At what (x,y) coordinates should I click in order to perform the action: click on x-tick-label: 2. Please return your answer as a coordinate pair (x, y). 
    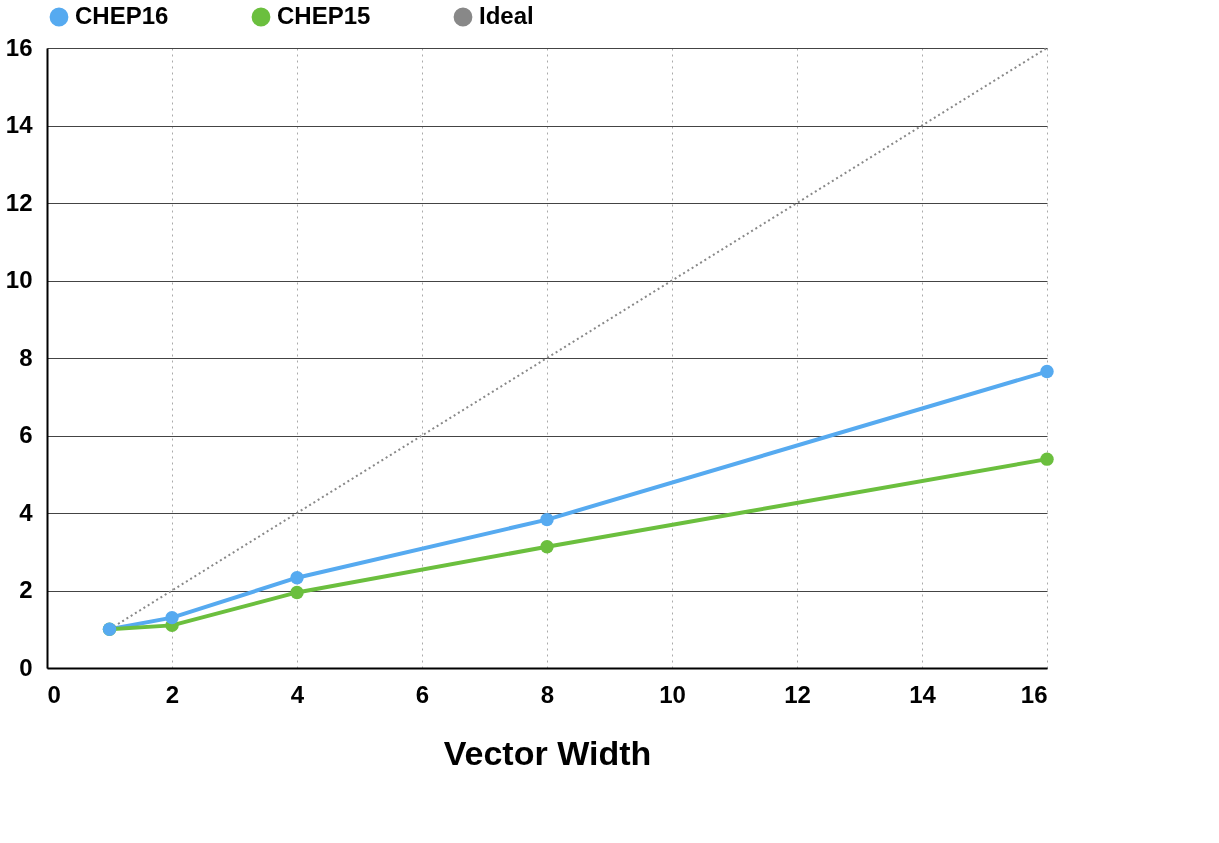
    Looking at the image, I should click on (172, 694).